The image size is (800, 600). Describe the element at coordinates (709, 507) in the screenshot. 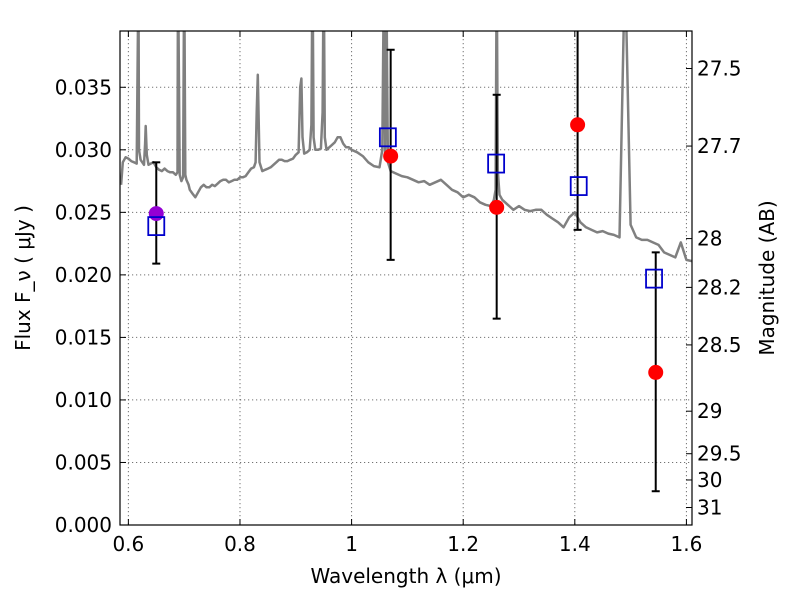

I see `y2-tick-label: 31` at that location.